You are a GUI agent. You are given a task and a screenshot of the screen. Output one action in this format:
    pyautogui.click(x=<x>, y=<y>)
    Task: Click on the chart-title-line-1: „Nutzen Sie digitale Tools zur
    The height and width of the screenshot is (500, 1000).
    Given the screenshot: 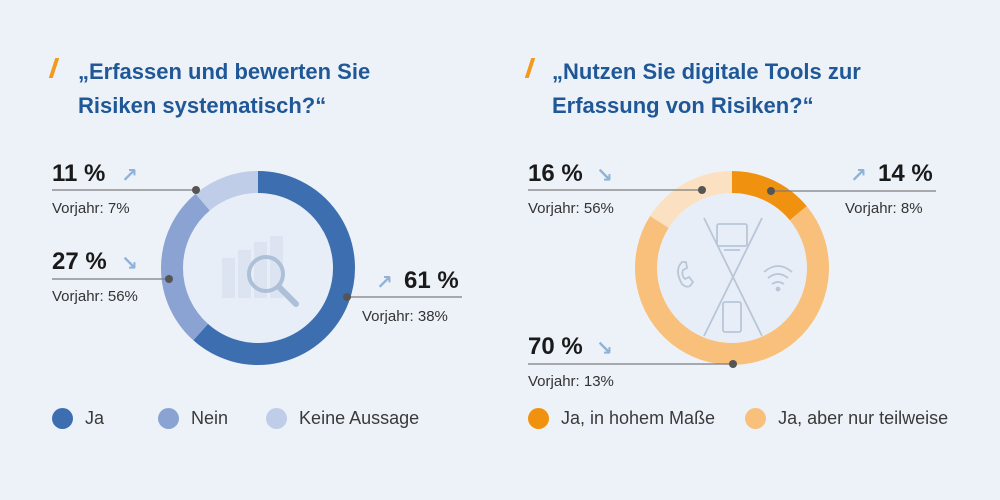 What is the action you would take?
    pyautogui.click(x=706, y=71)
    